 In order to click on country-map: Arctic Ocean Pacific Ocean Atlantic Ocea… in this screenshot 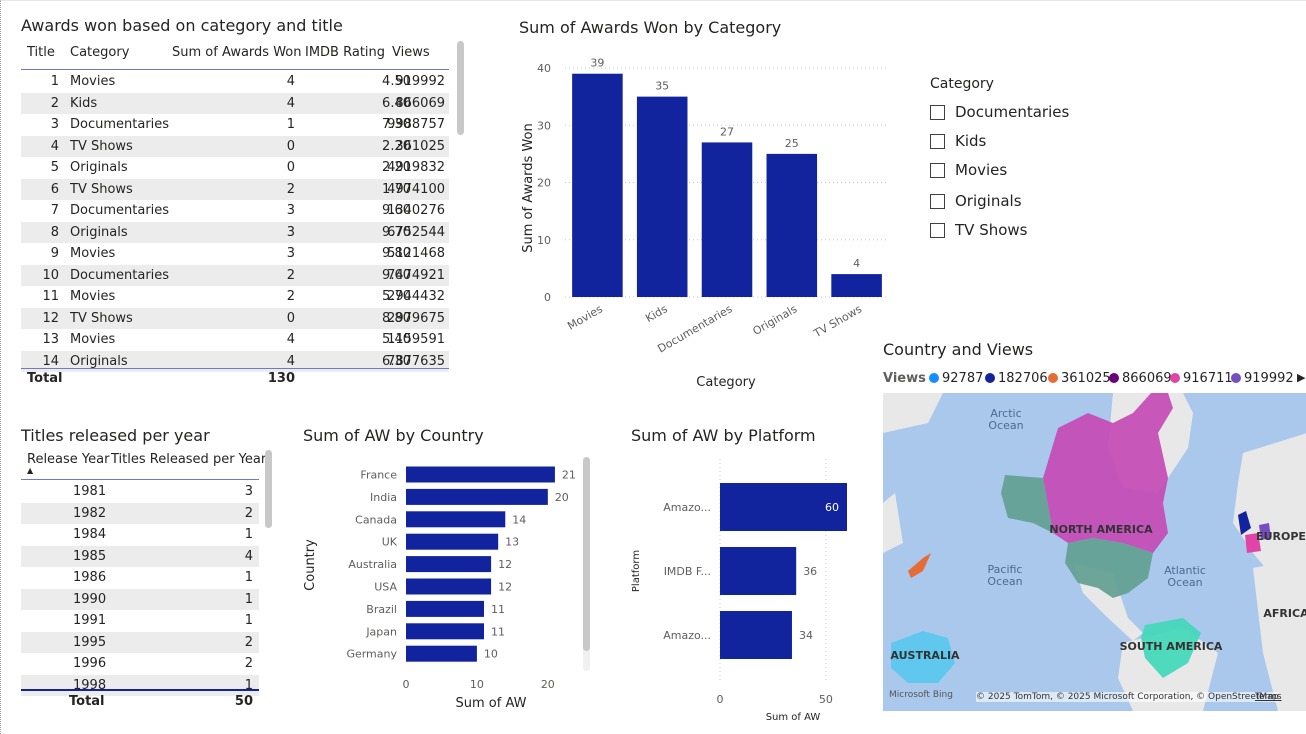, I will do `click(1094, 552)`.